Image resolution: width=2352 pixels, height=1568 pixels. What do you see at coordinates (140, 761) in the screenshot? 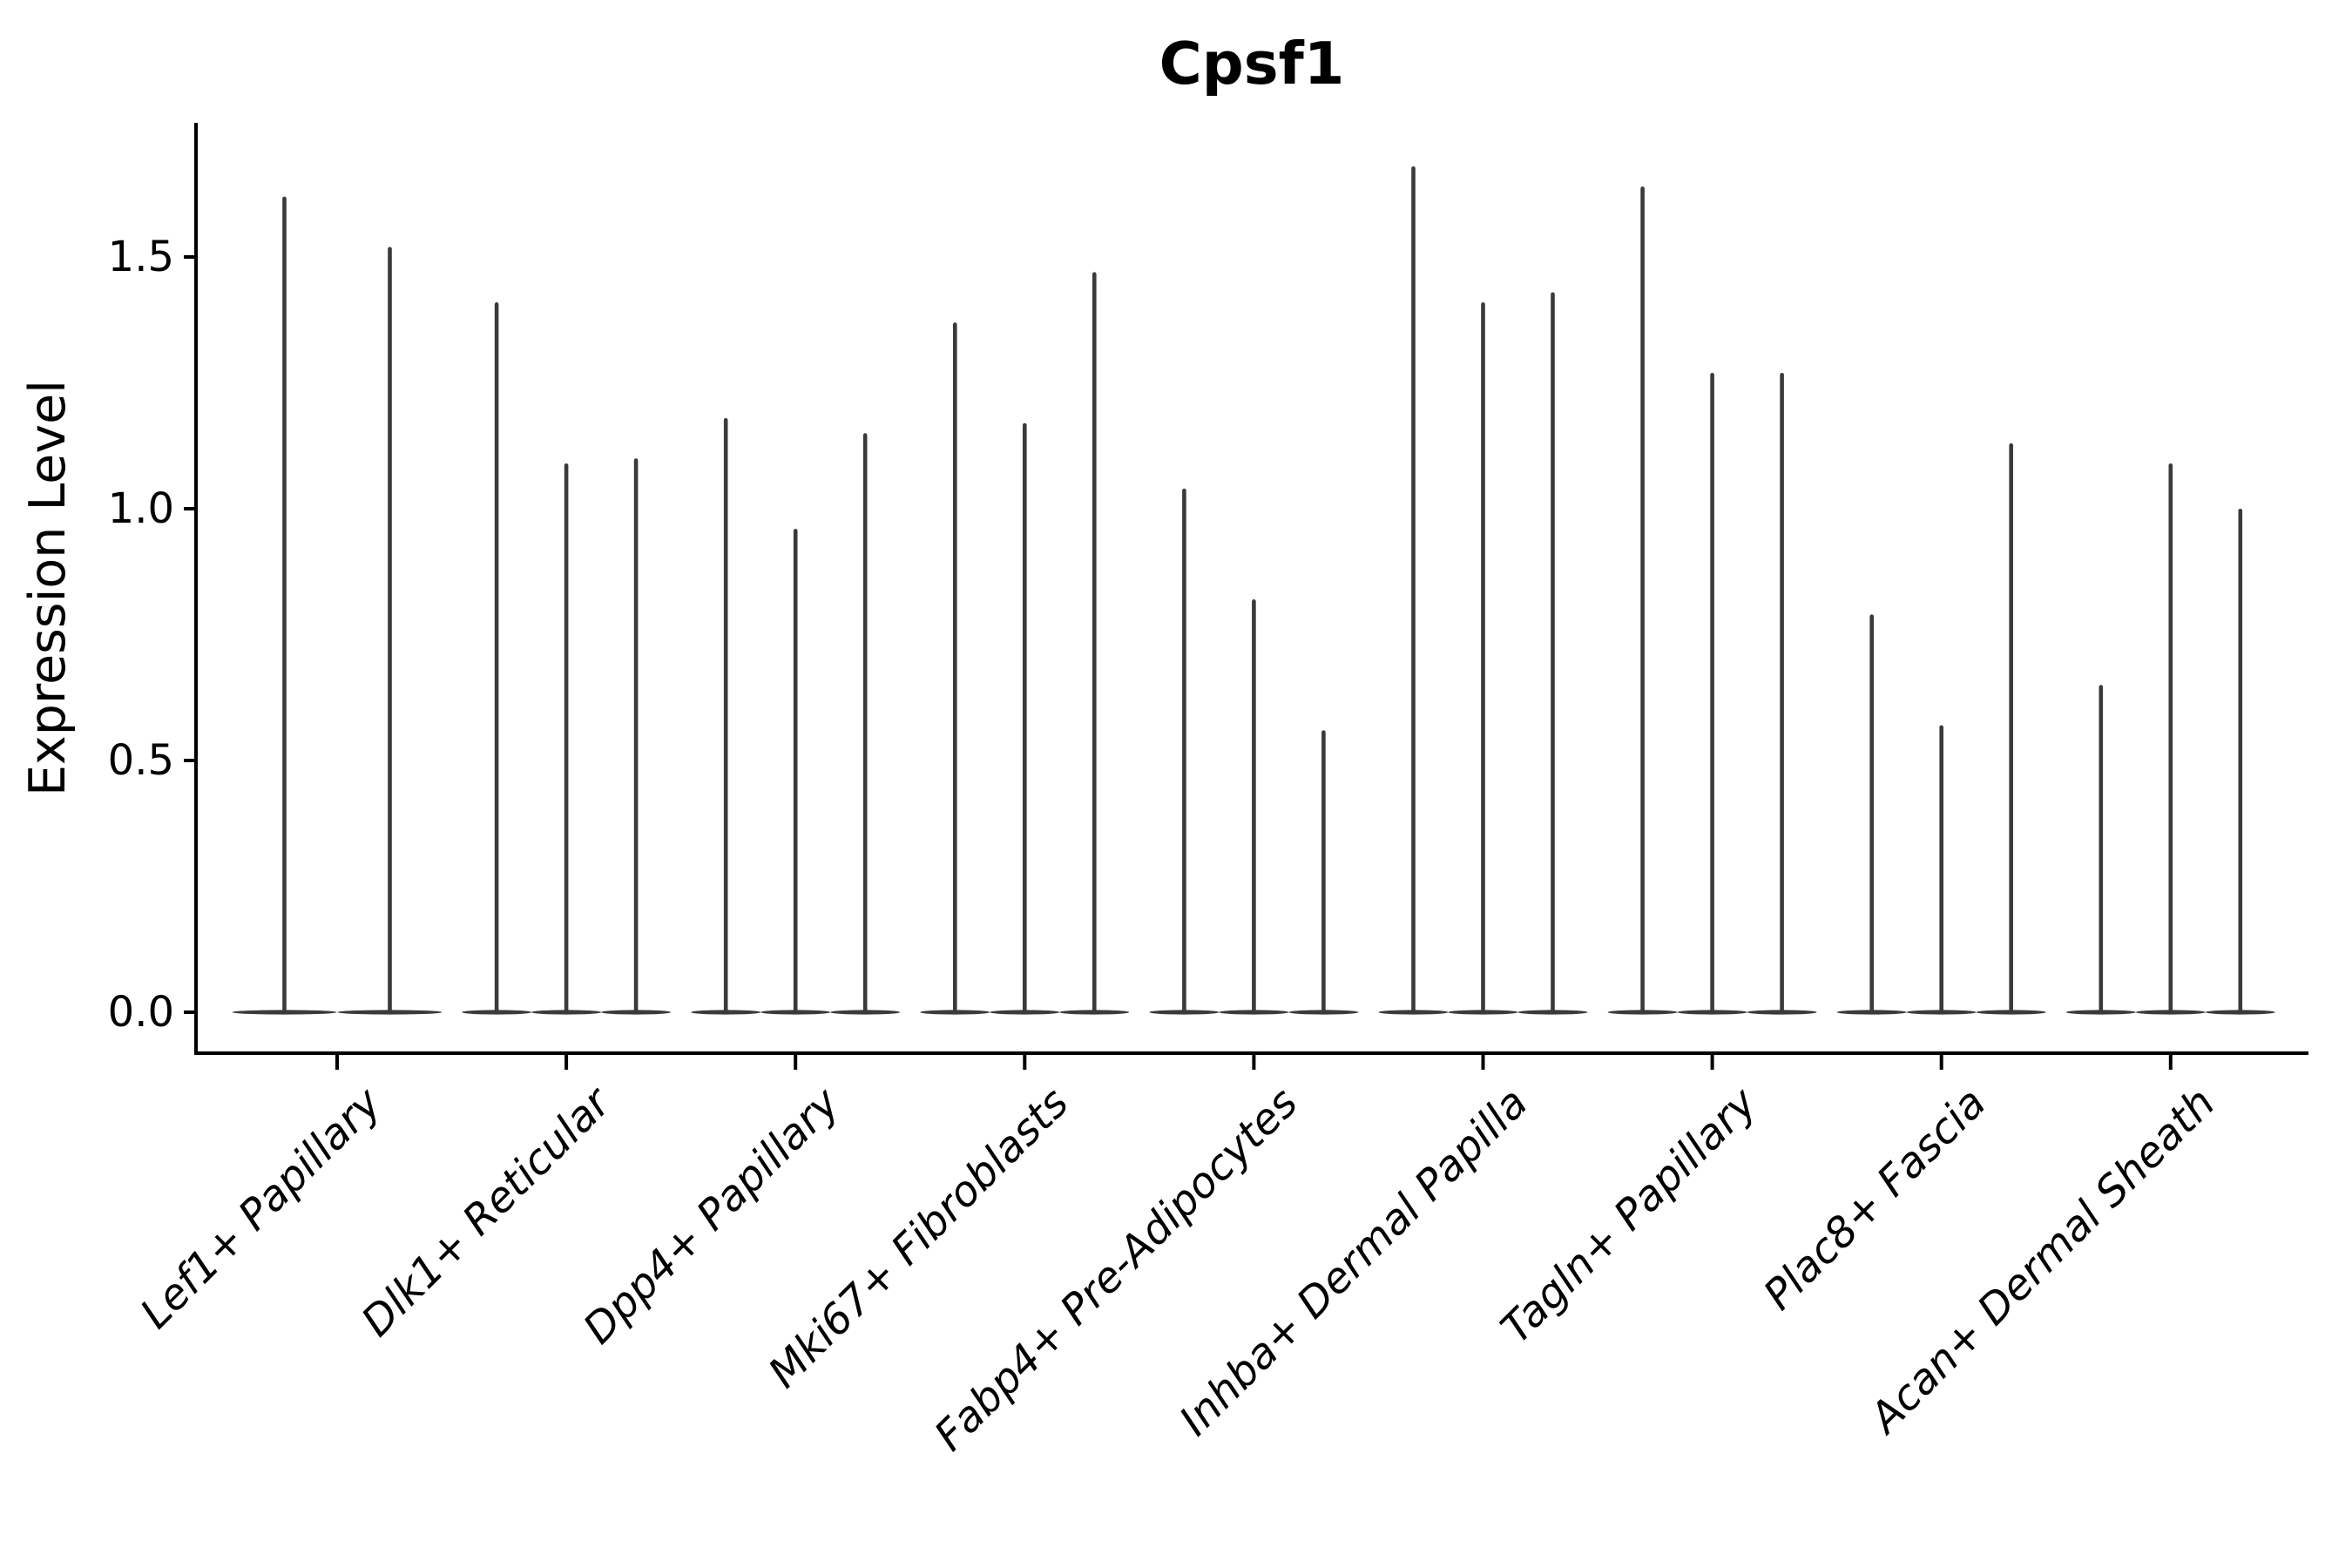
I see `y-tick-label: 0.5` at bounding box center [140, 761].